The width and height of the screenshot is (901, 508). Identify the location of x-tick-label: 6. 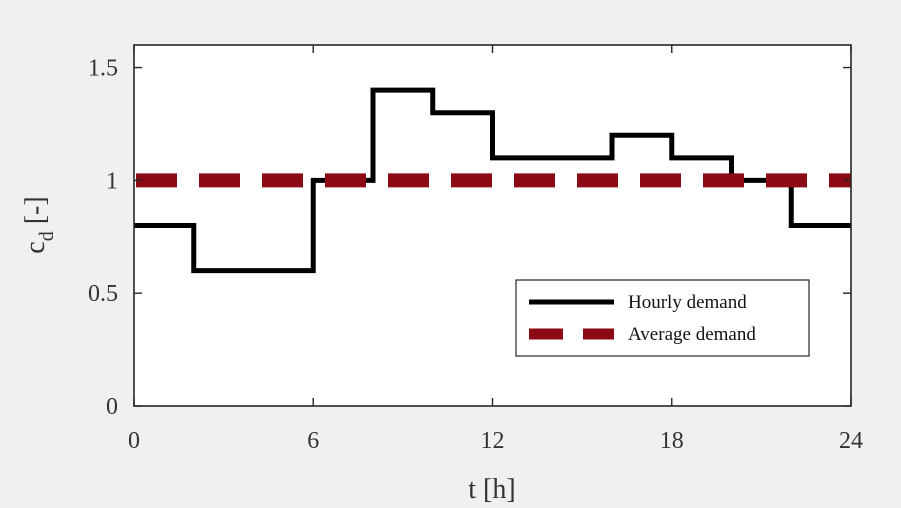
(313, 441).